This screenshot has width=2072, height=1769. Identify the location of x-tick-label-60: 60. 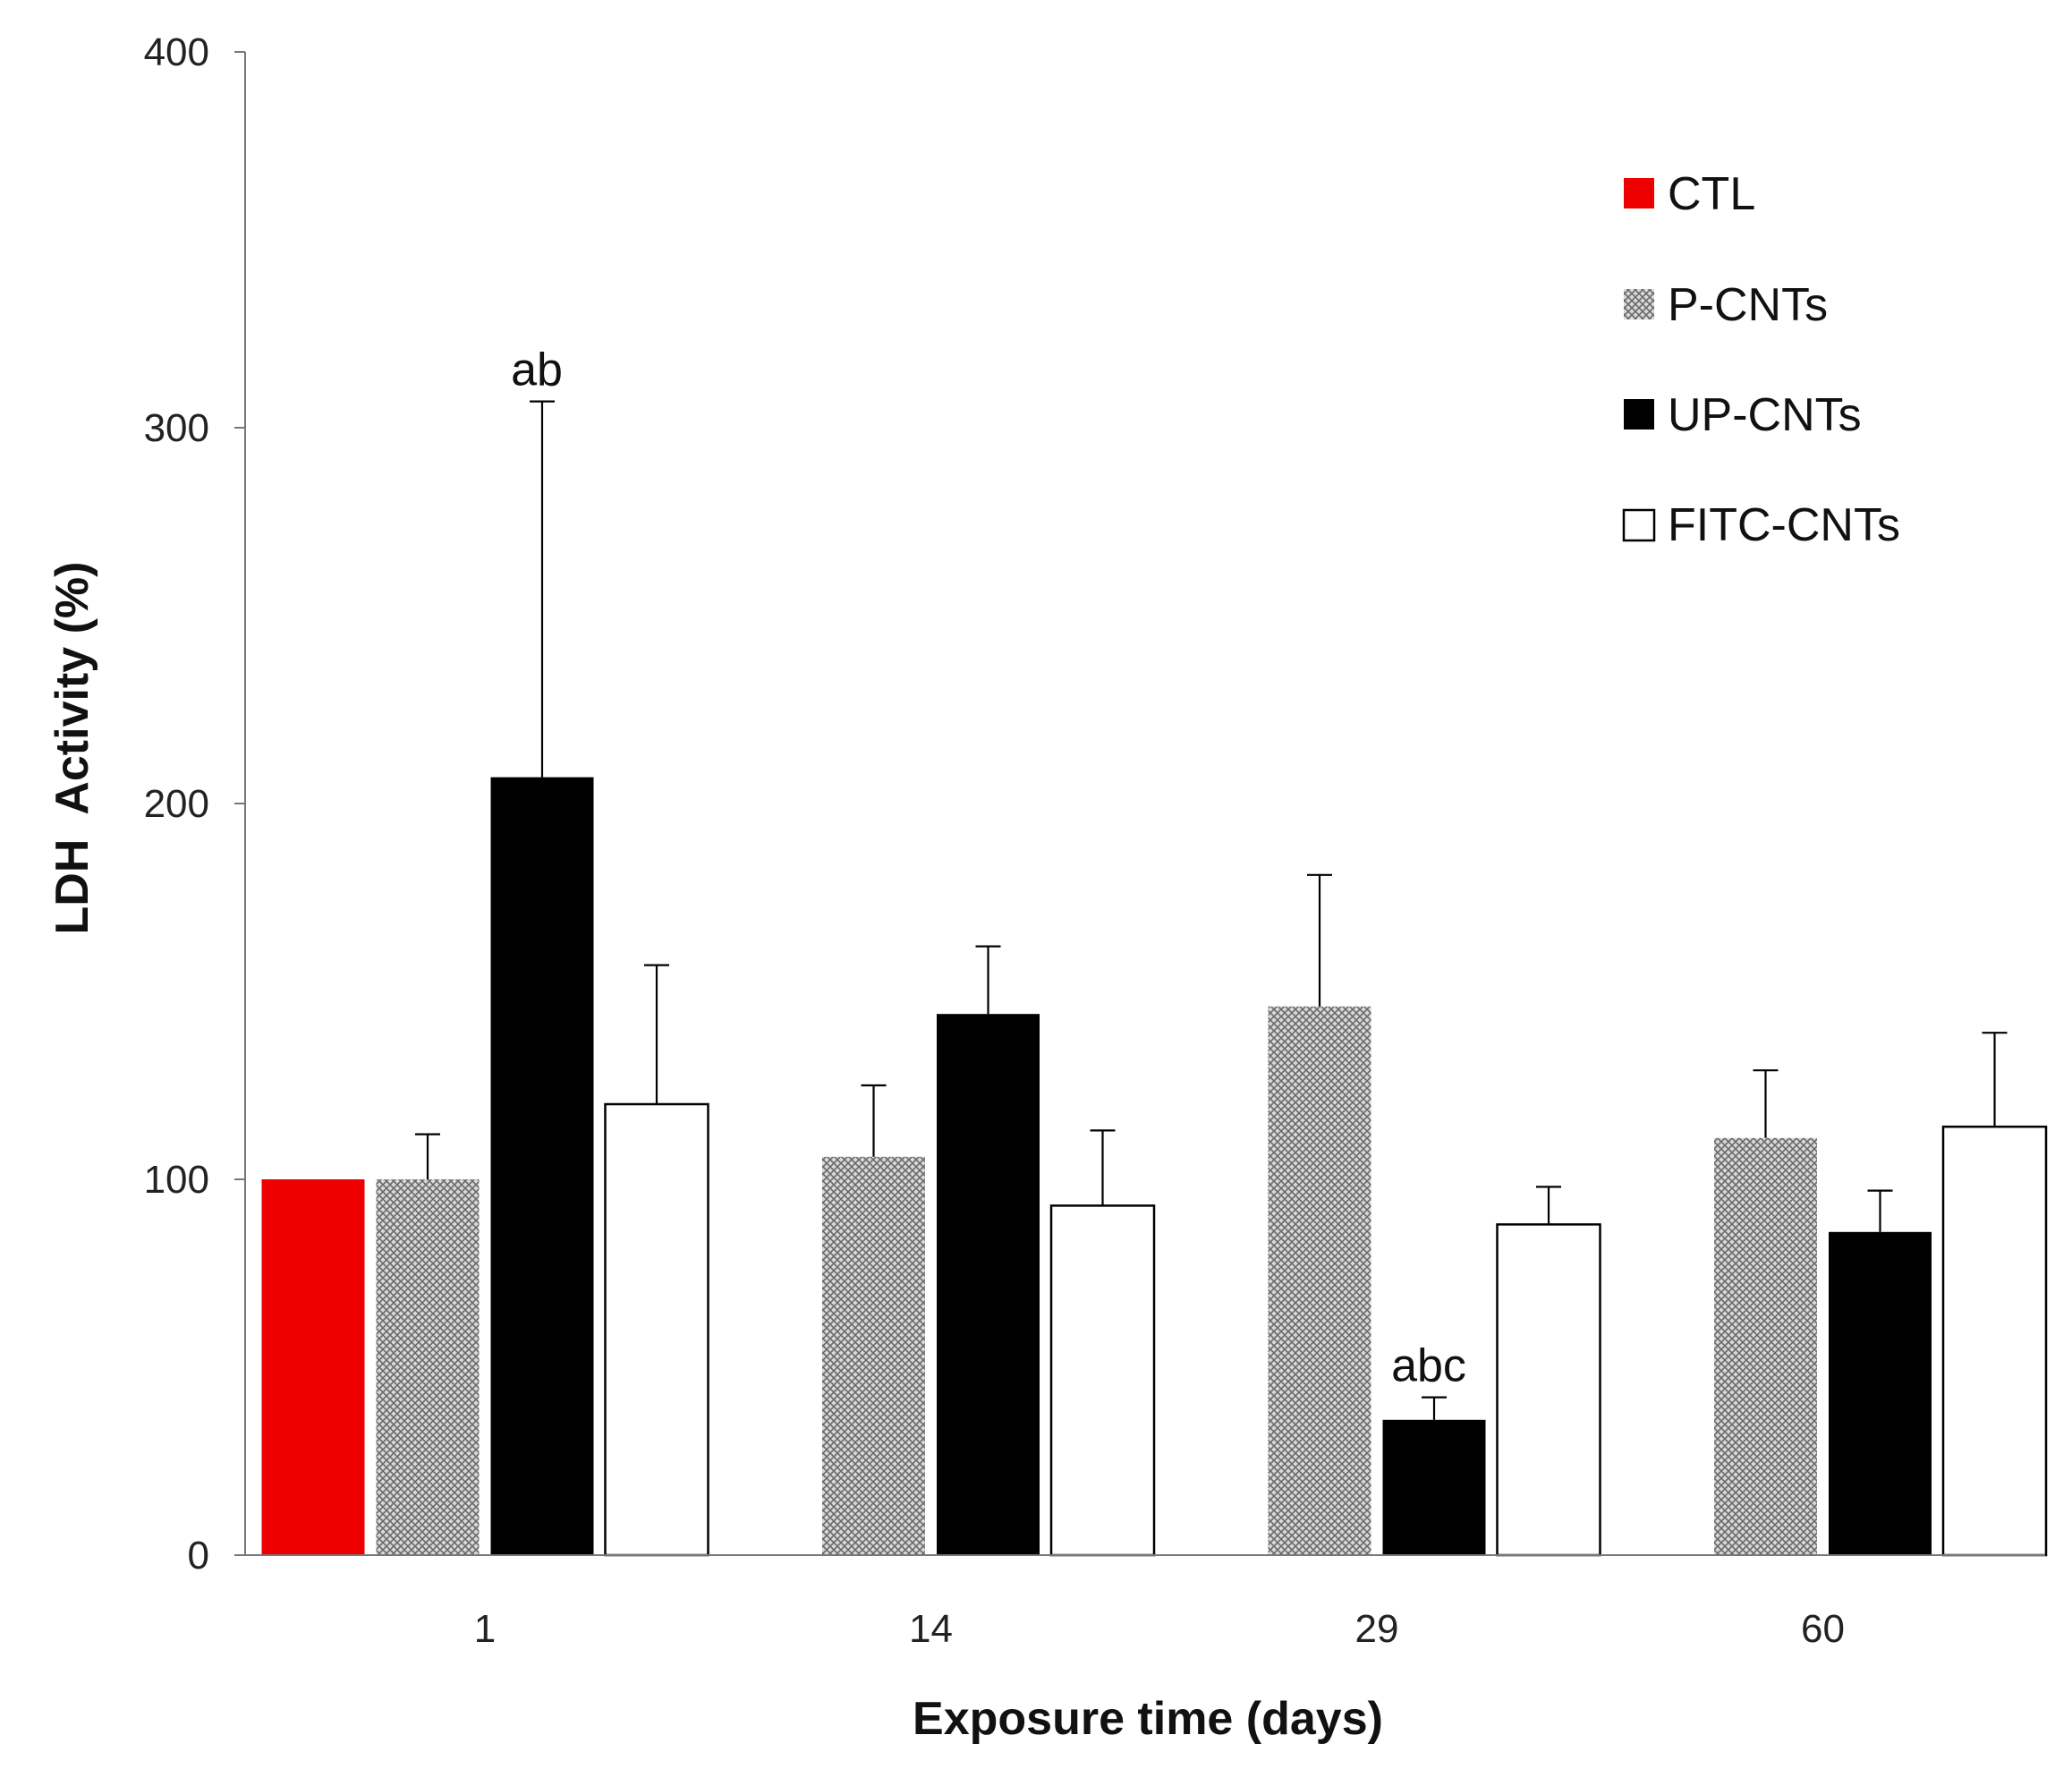
(1823, 1629).